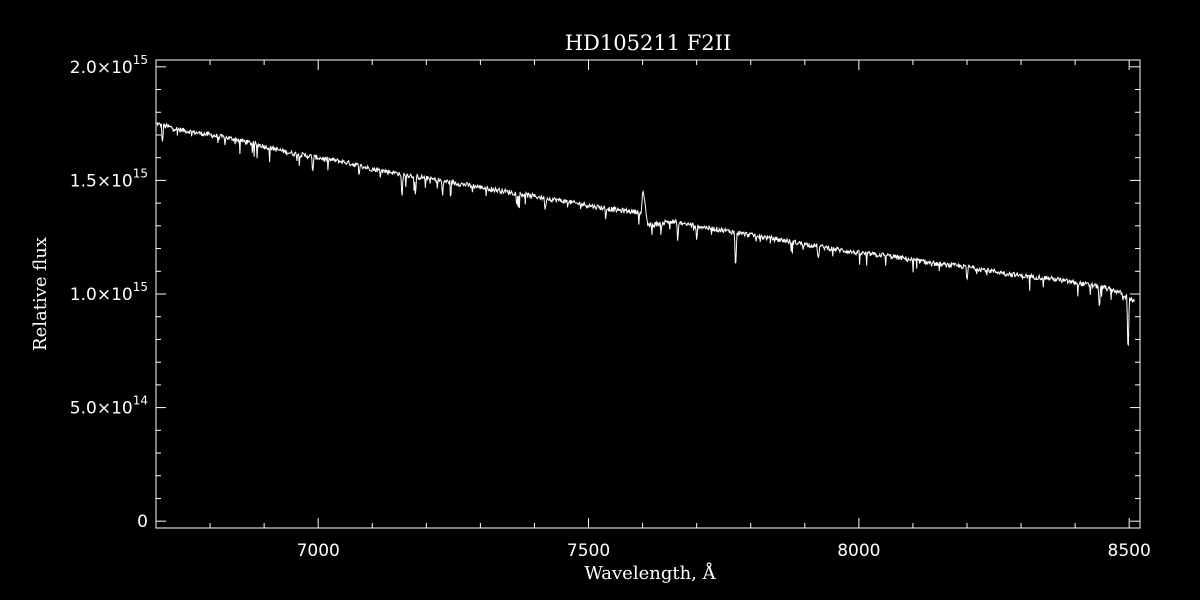 Image resolution: width=1200 pixels, height=600 pixels. I want to click on y-tick-label: 1.0×10¹⁵, so click(109, 292).